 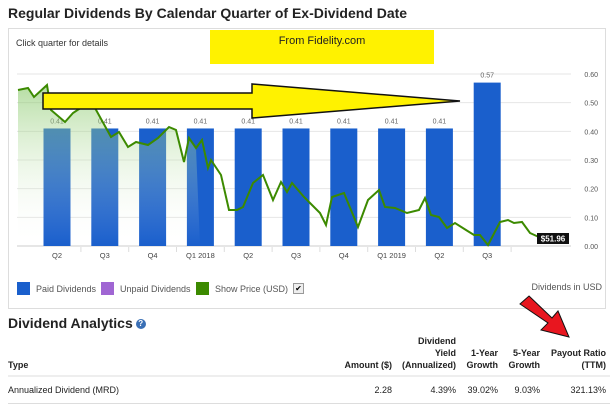 I want to click on y-tick-label: 0.60, so click(x=591, y=75).